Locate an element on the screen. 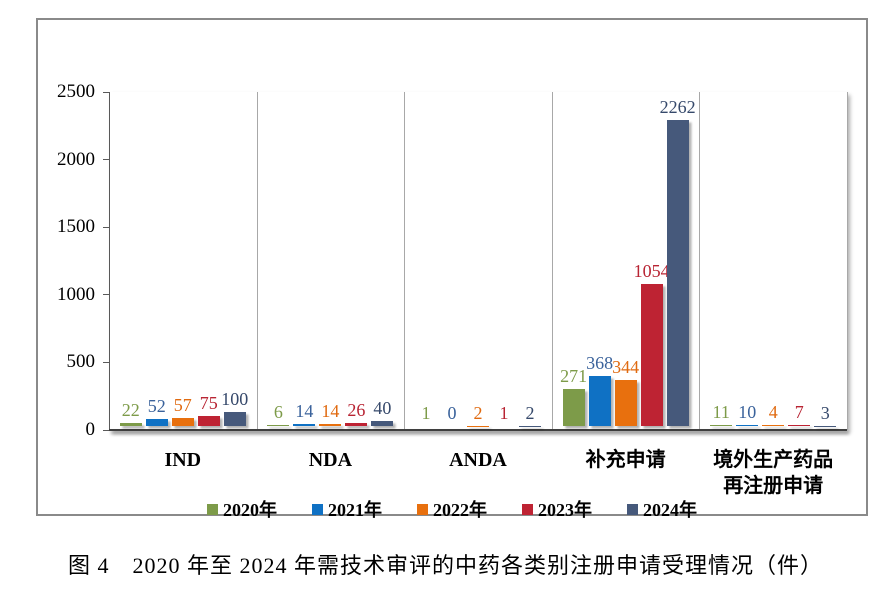  category-label-境外生产药品: 境外生产药品 再注册申请 is located at coordinates (773, 473).